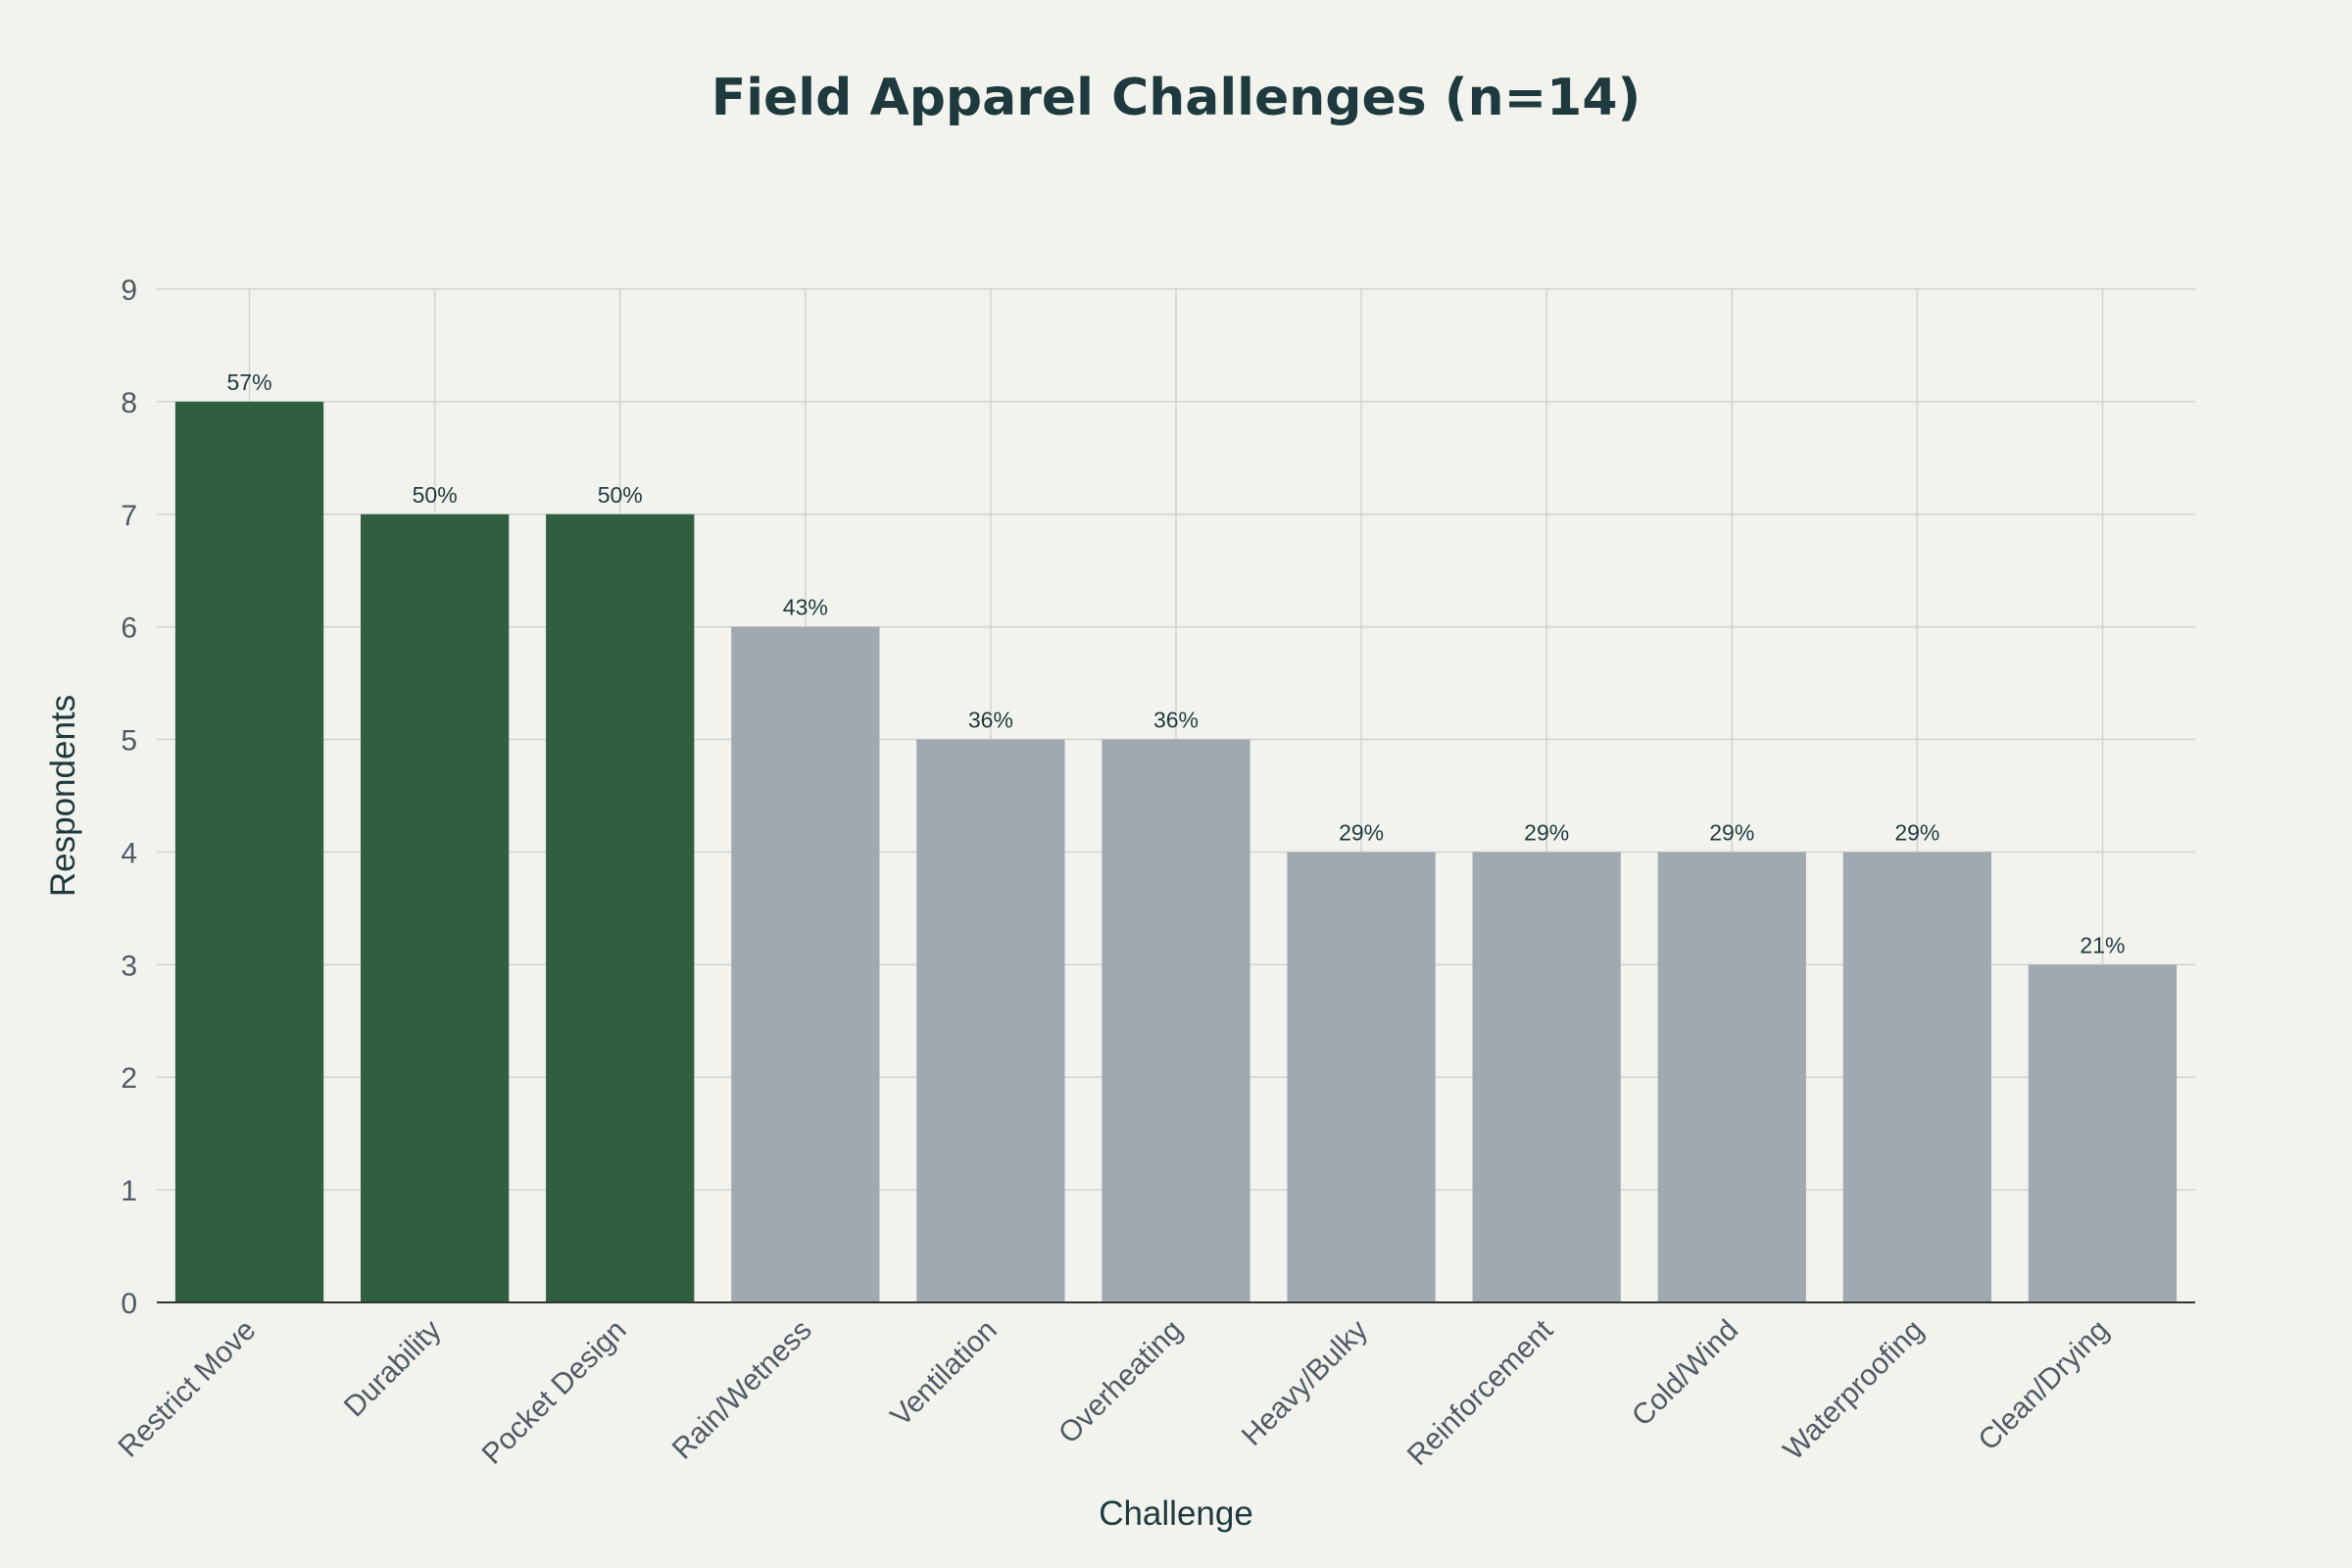 This screenshot has height=1568, width=2352. What do you see at coordinates (129, 797) in the screenshot?
I see `y-axis-ticks: 0 1 2 3 4 5 6 7 8 9` at bounding box center [129, 797].